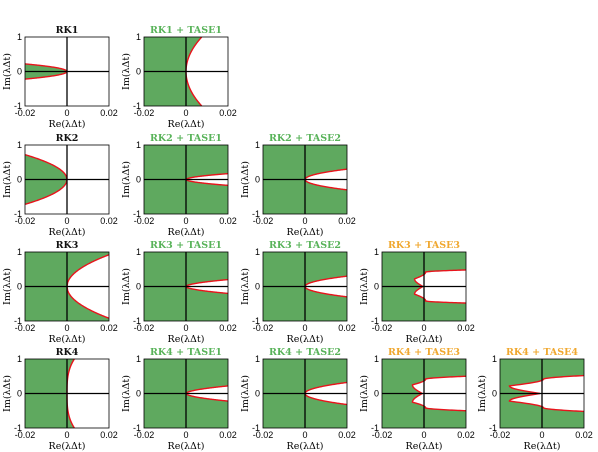  I want to click on subplot-10: RK4 + TASE1 -0.02 0 0.02 1 0 -1 Re(λΔt) Im(λΔt), so click(179, 399).